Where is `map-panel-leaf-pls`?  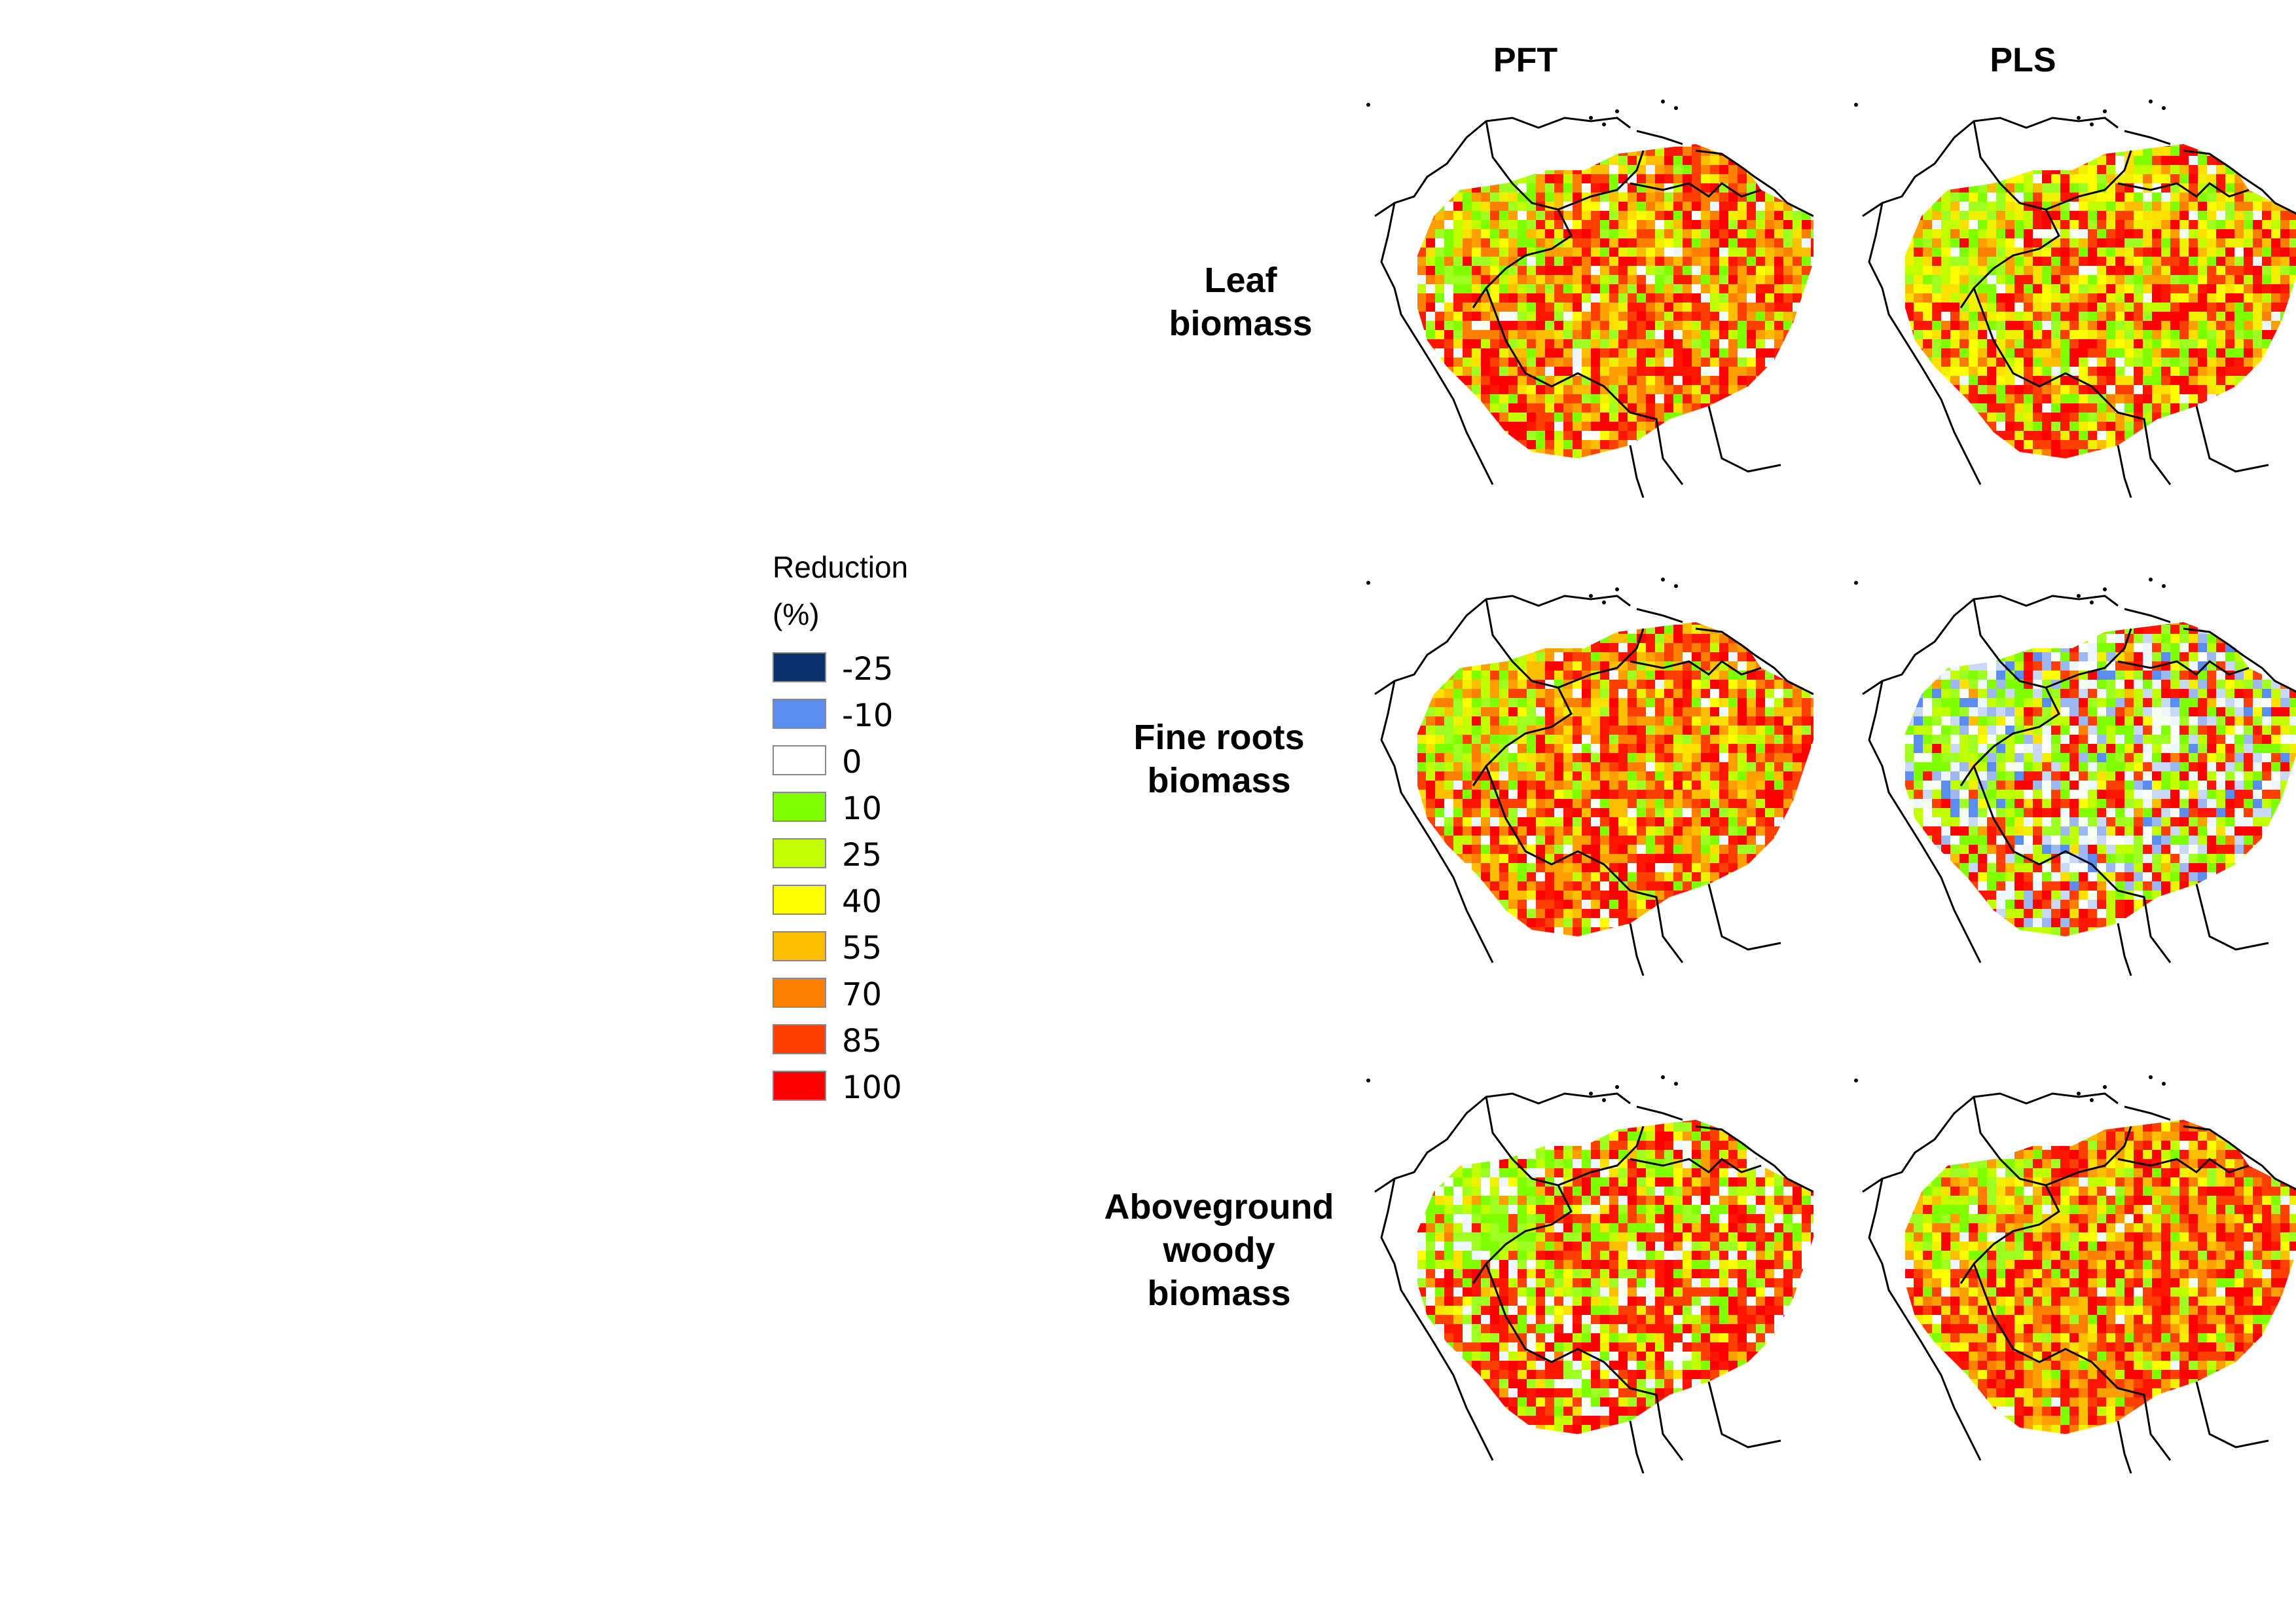
map-panel-leaf-pls is located at coordinates (2075, 299).